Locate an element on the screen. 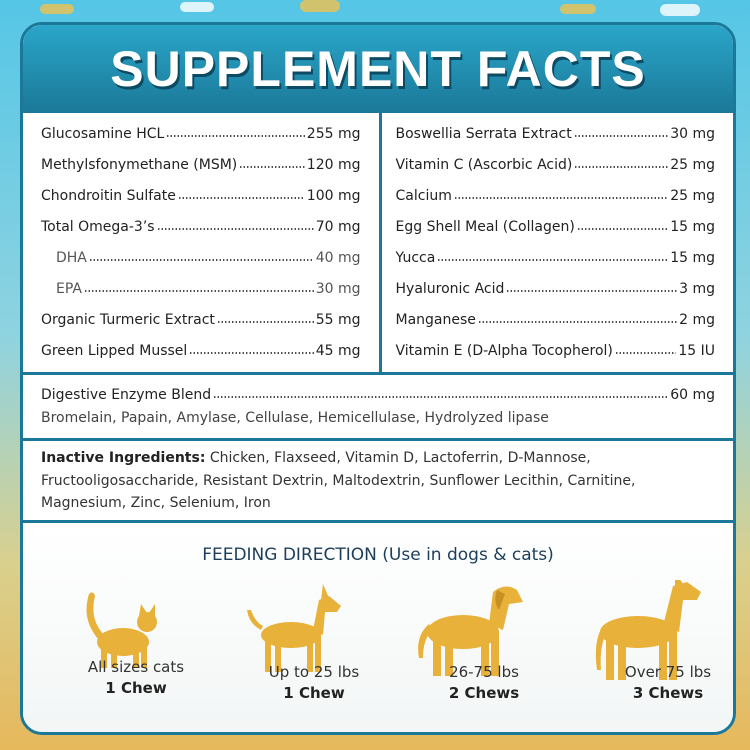 The height and width of the screenshot is (750, 750). fact-row: Calcium 25 mg is located at coordinates (556, 196).